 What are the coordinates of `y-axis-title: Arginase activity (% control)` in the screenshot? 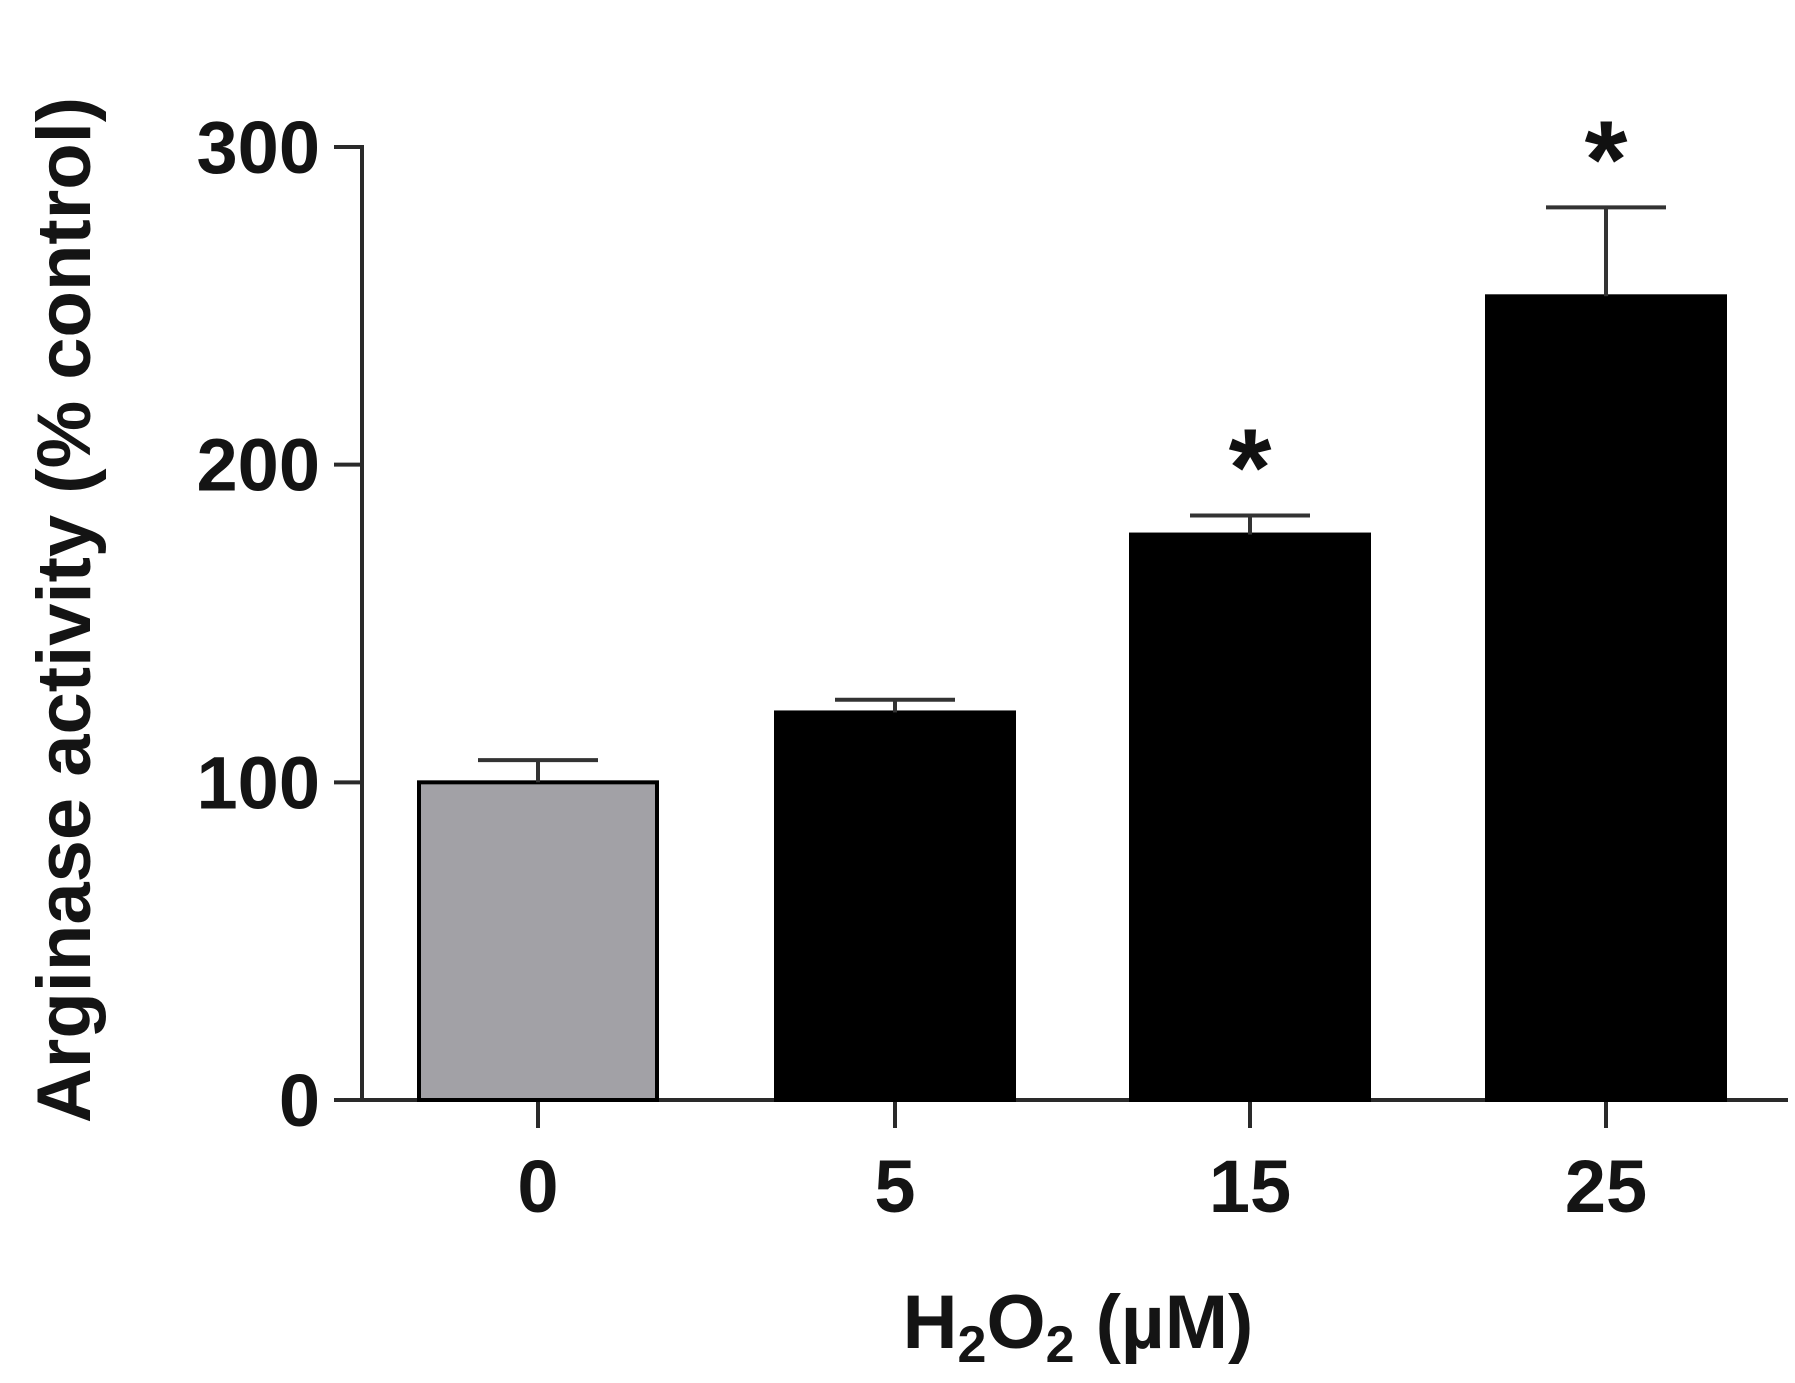 It's located at (64, 610).